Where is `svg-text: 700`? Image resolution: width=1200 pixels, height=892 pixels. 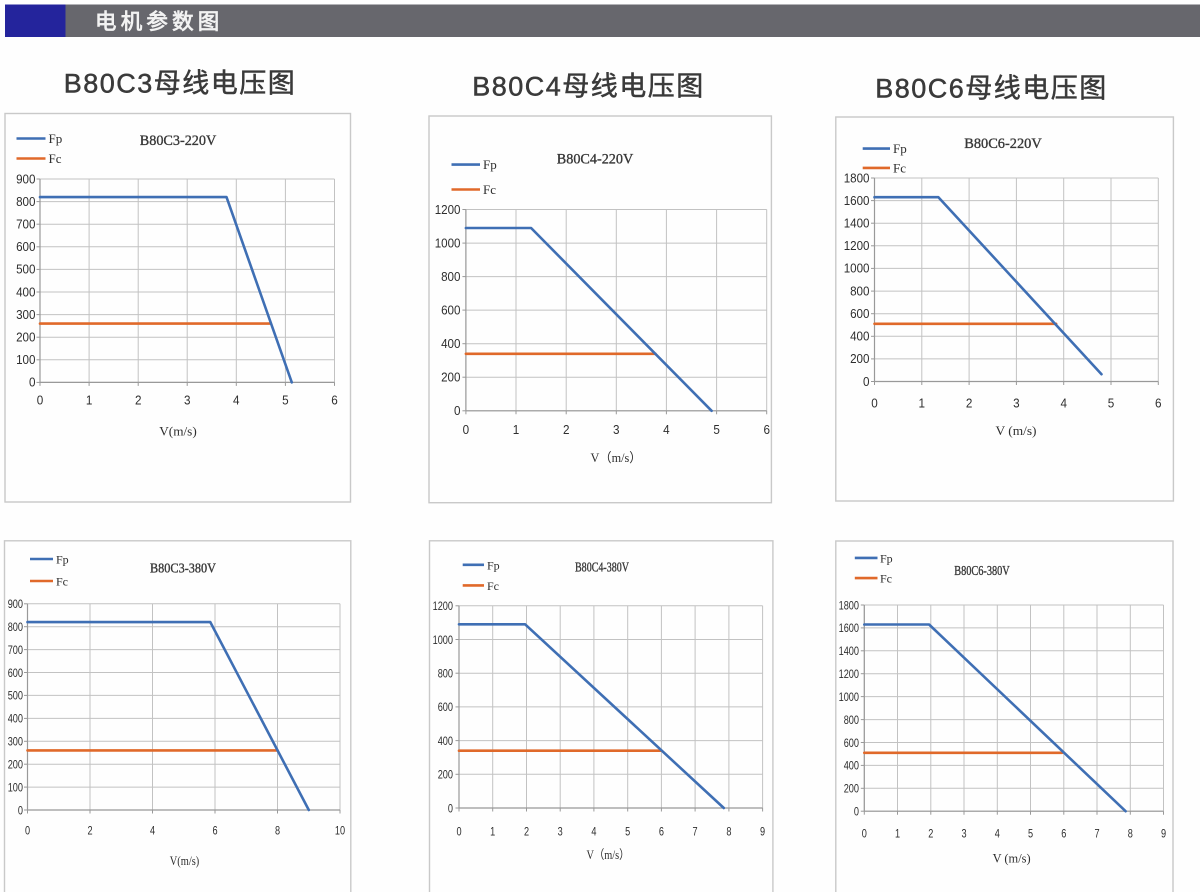
svg-text: 700 is located at coordinates (25, 225).